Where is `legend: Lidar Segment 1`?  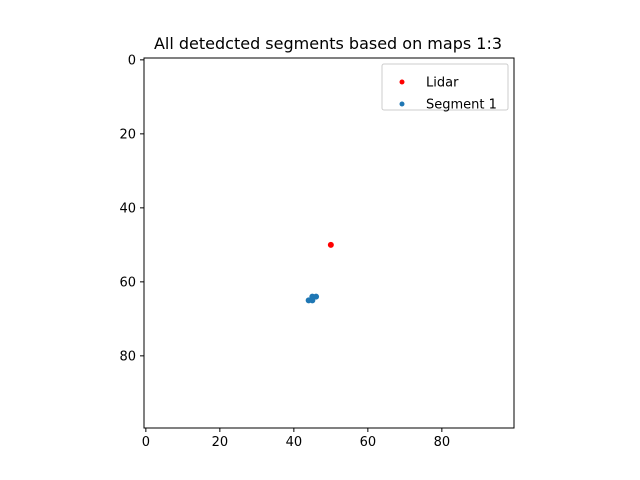
legend: Lidar Segment 1 is located at coordinates (445, 88).